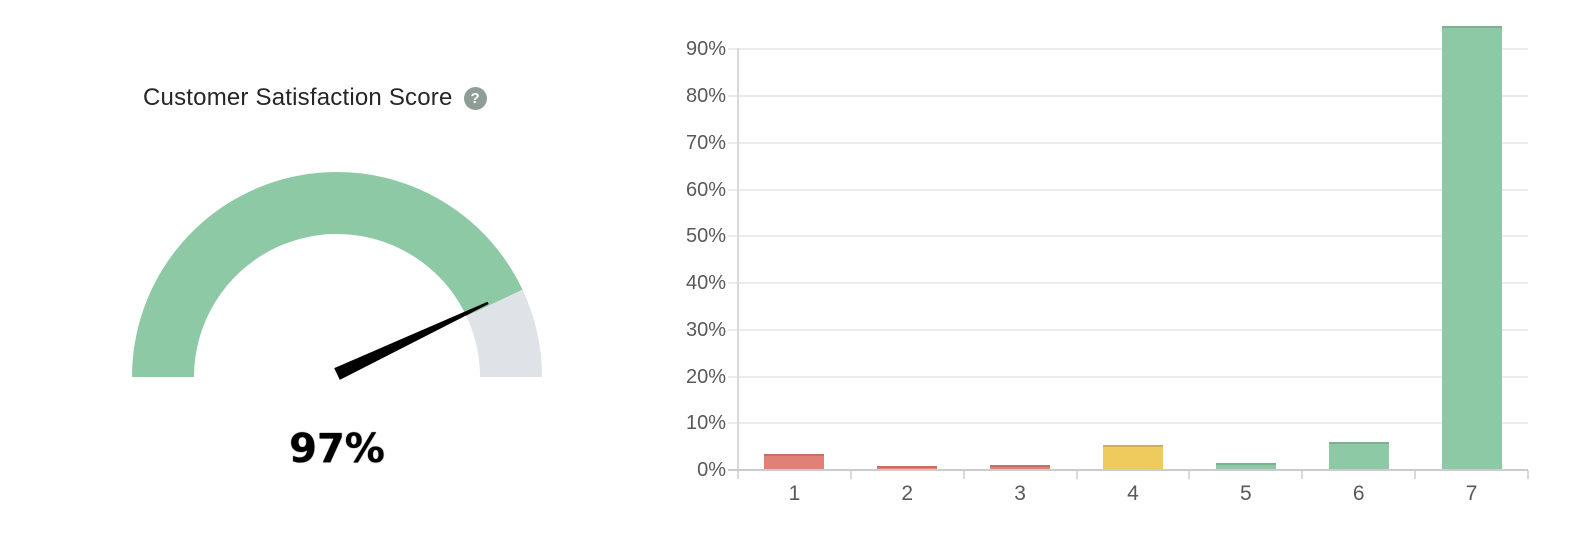 This screenshot has width=1569, height=555. Describe the element at coordinates (907, 493) in the screenshot. I see `x-axis-label: 2` at that location.